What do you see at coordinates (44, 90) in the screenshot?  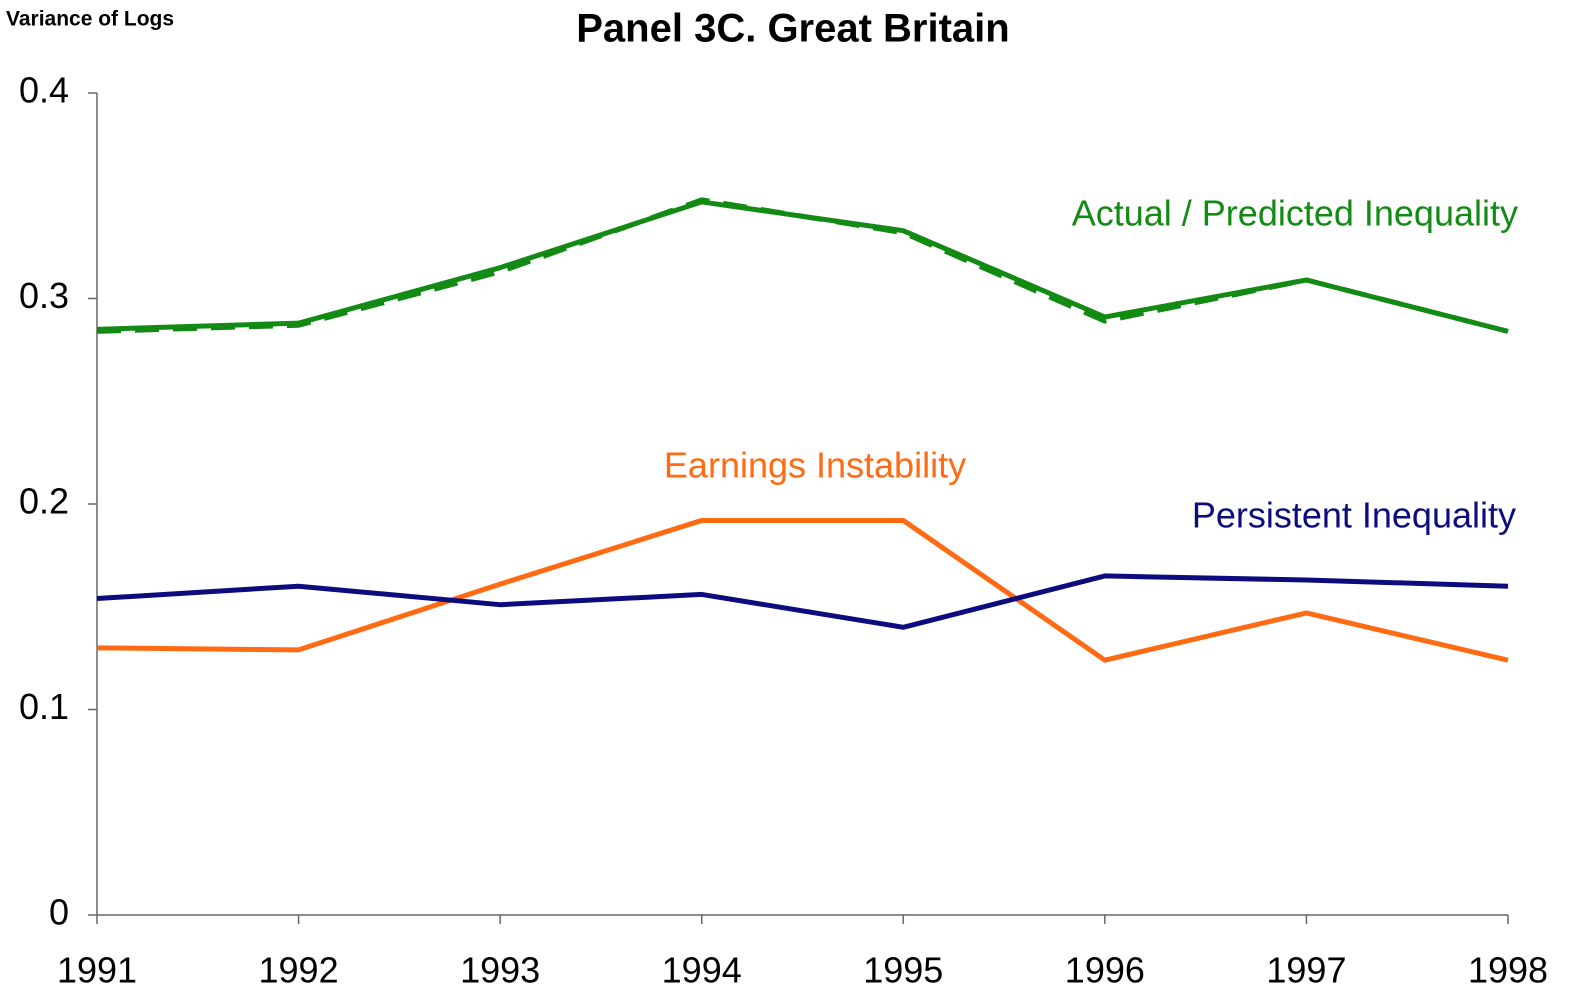 I see `y-tick-label: 0.4` at bounding box center [44, 90].